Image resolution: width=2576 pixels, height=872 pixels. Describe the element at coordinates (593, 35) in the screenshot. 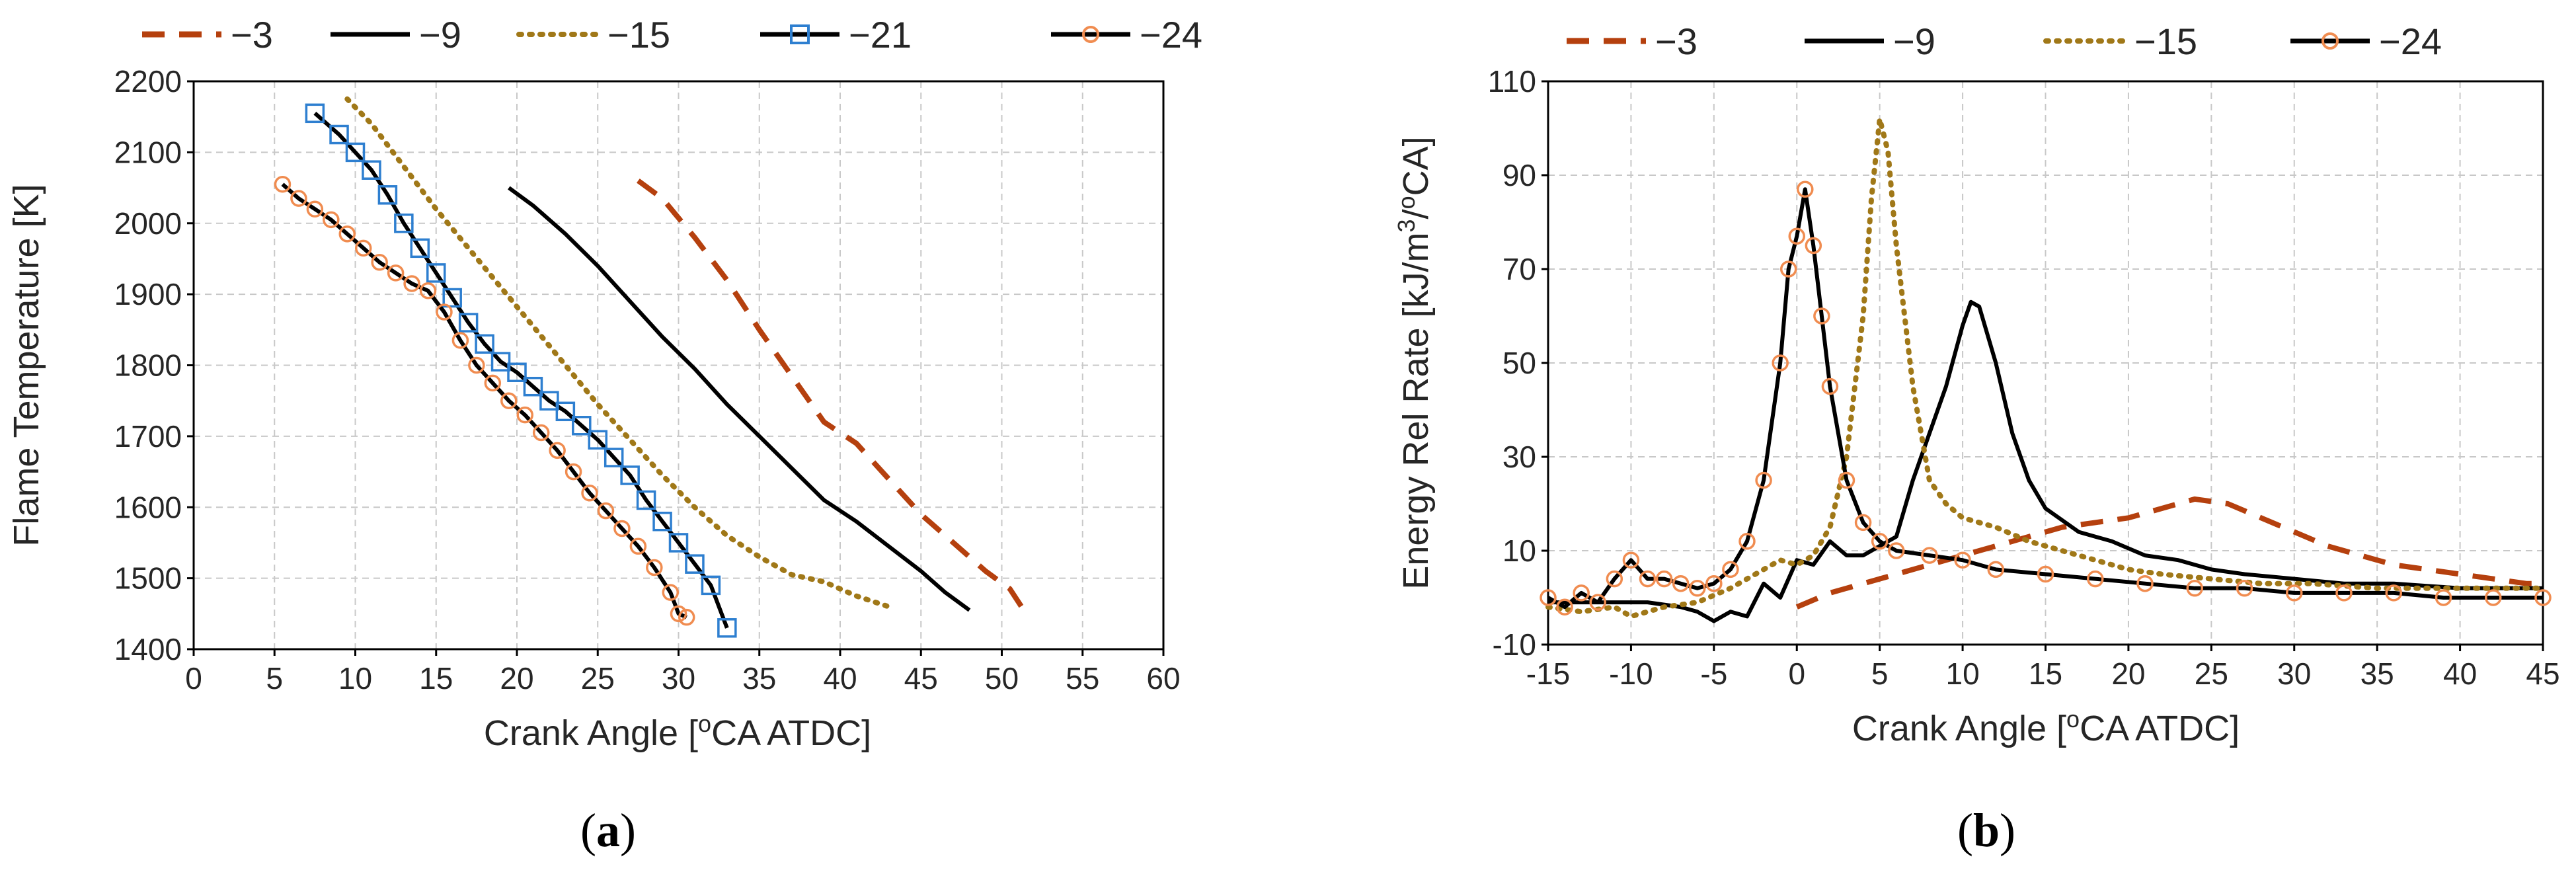

I see `legend-entry-0-2: −15` at that location.